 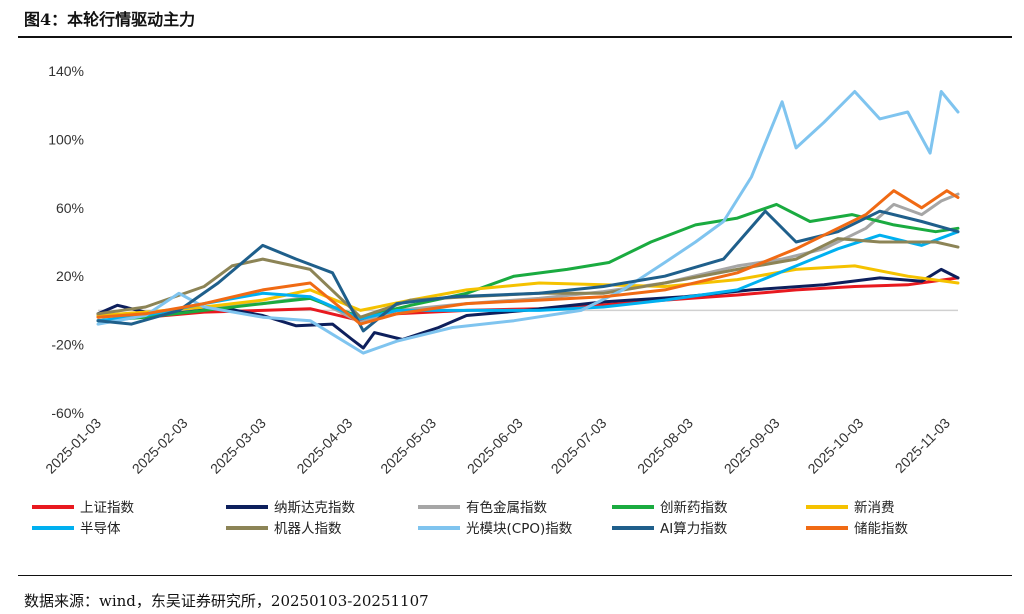 What do you see at coordinates (70, 276) in the screenshot?
I see `y-tick-label: 20%` at bounding box center [70, 276].